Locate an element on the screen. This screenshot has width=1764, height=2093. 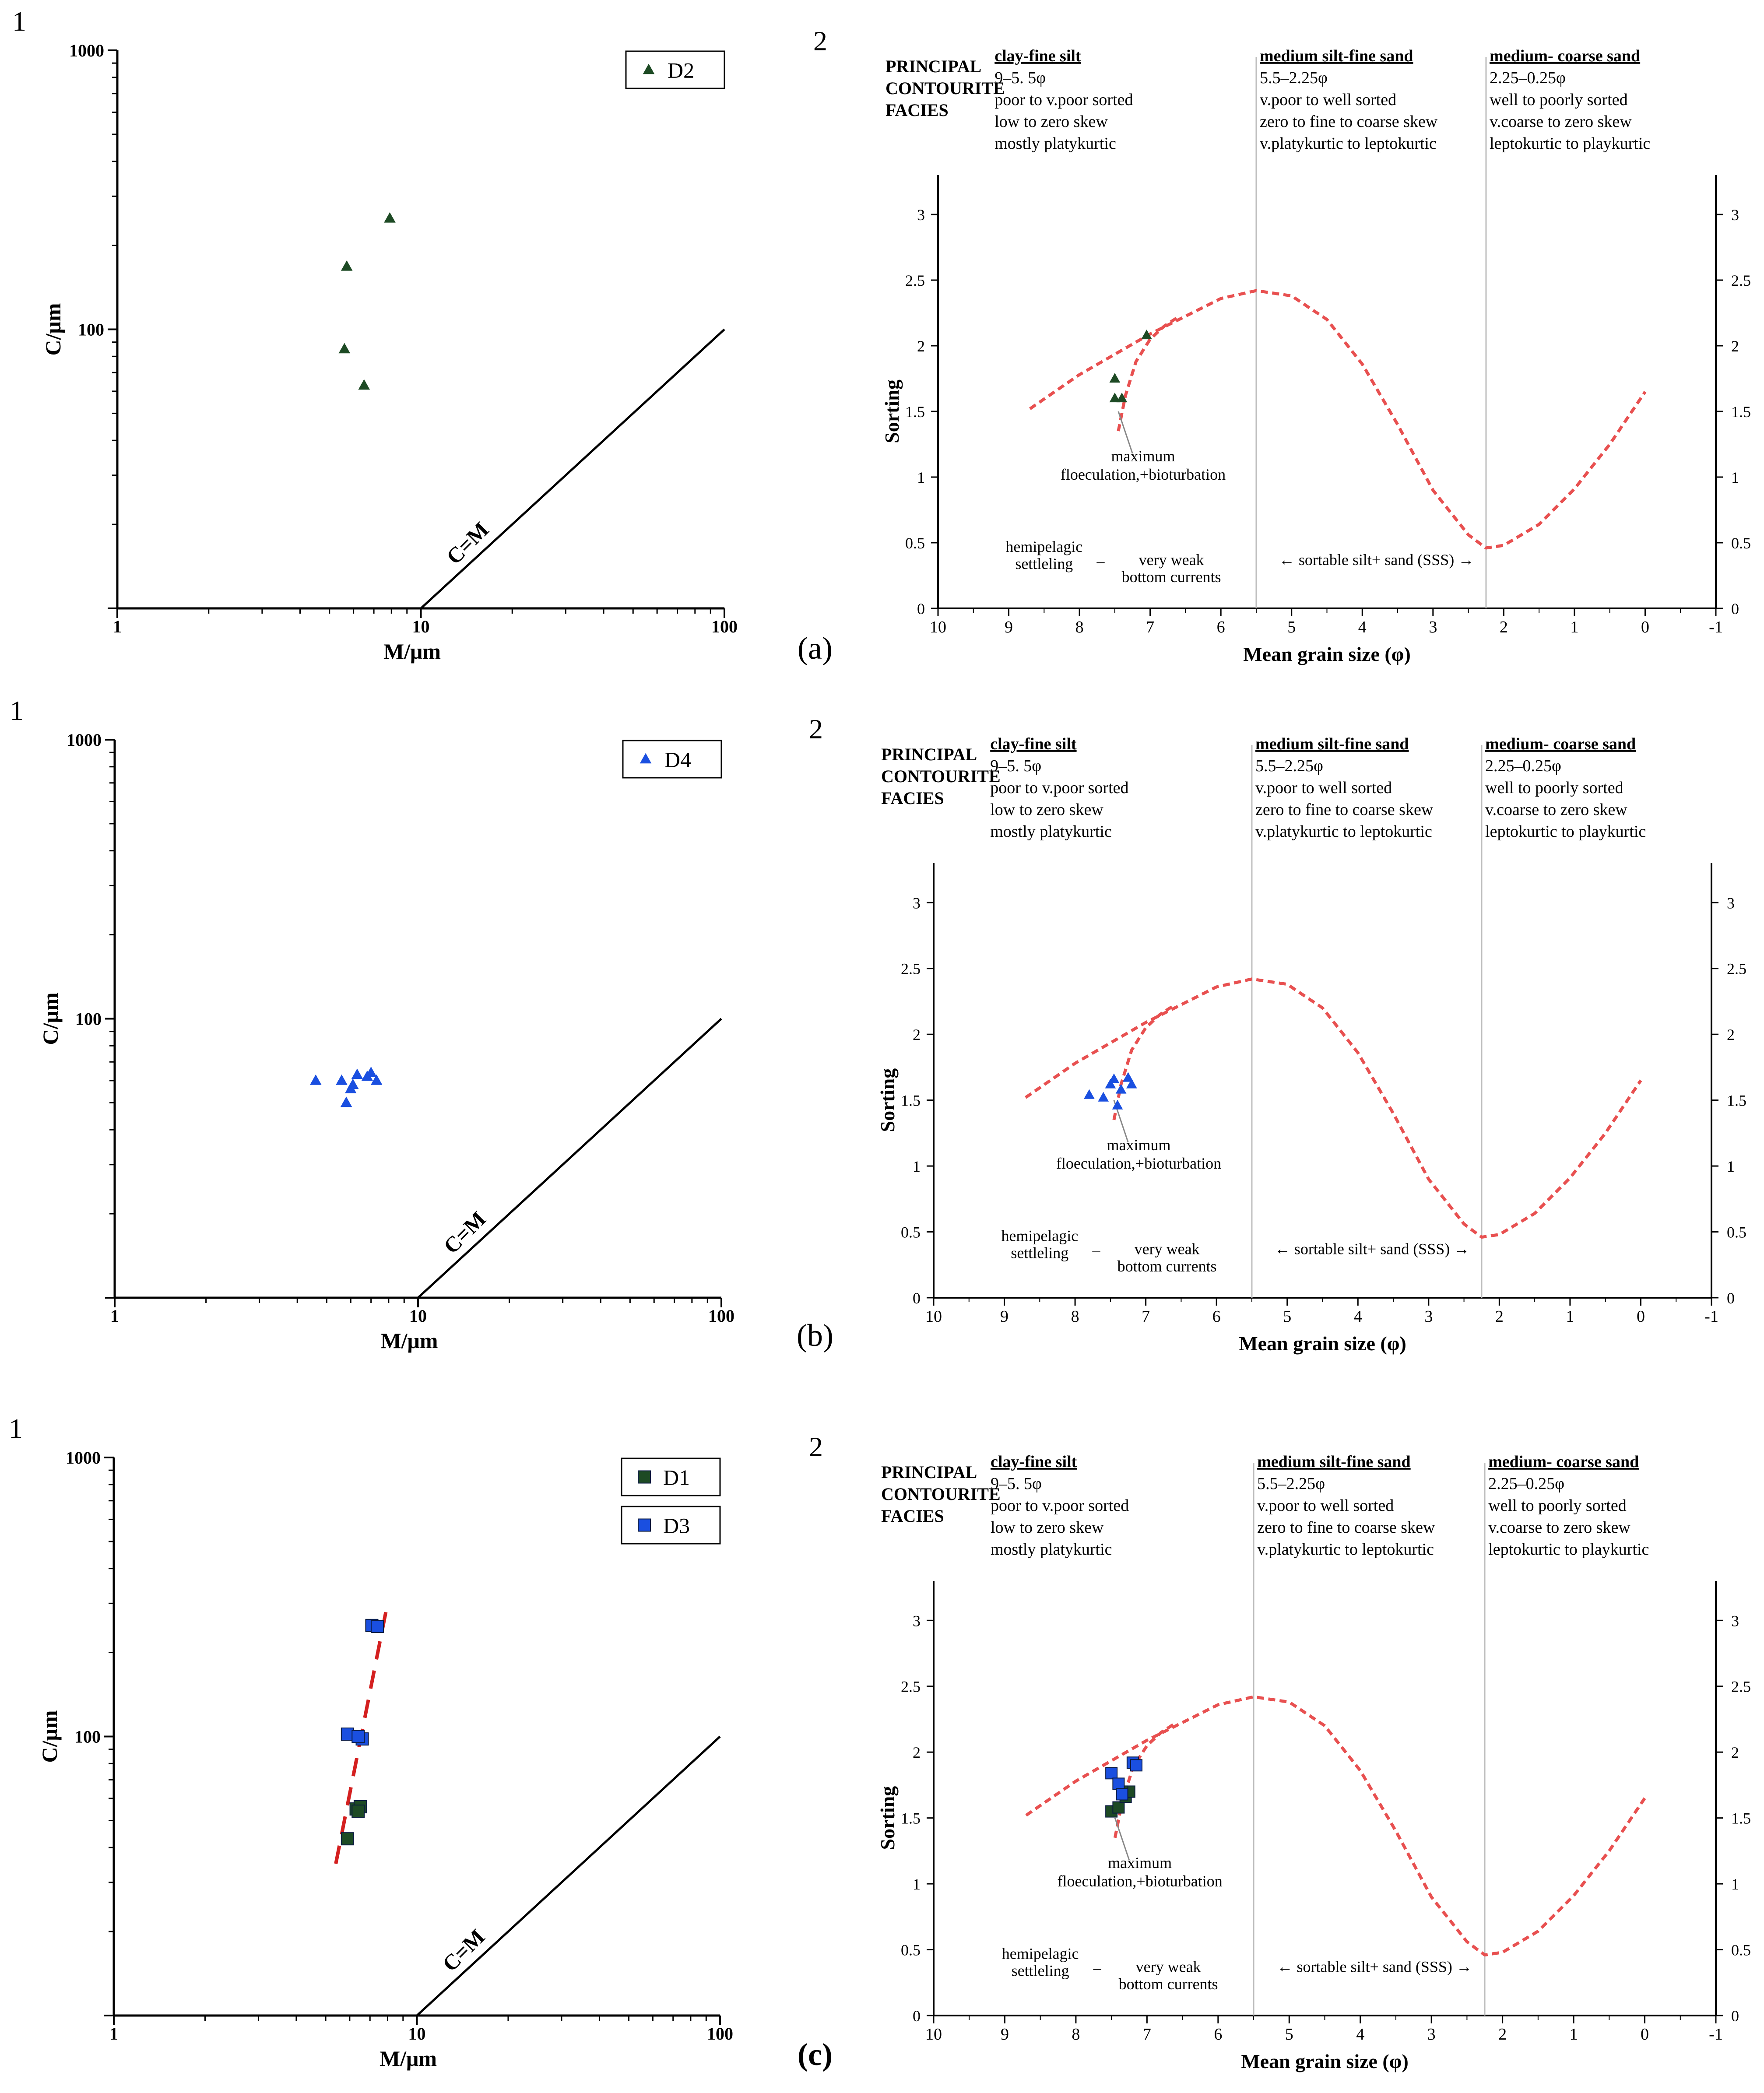
legend-marker-icon is located at coordinates (646, 758).